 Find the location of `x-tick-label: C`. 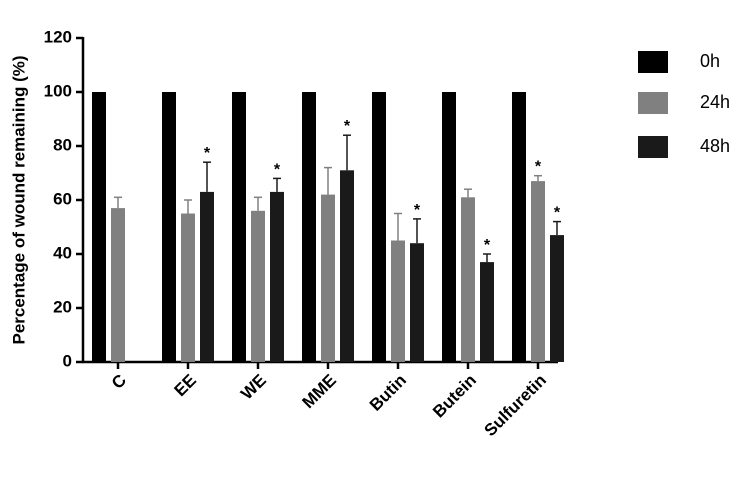

x-tick-label: C is located at coordinates (119, 382).